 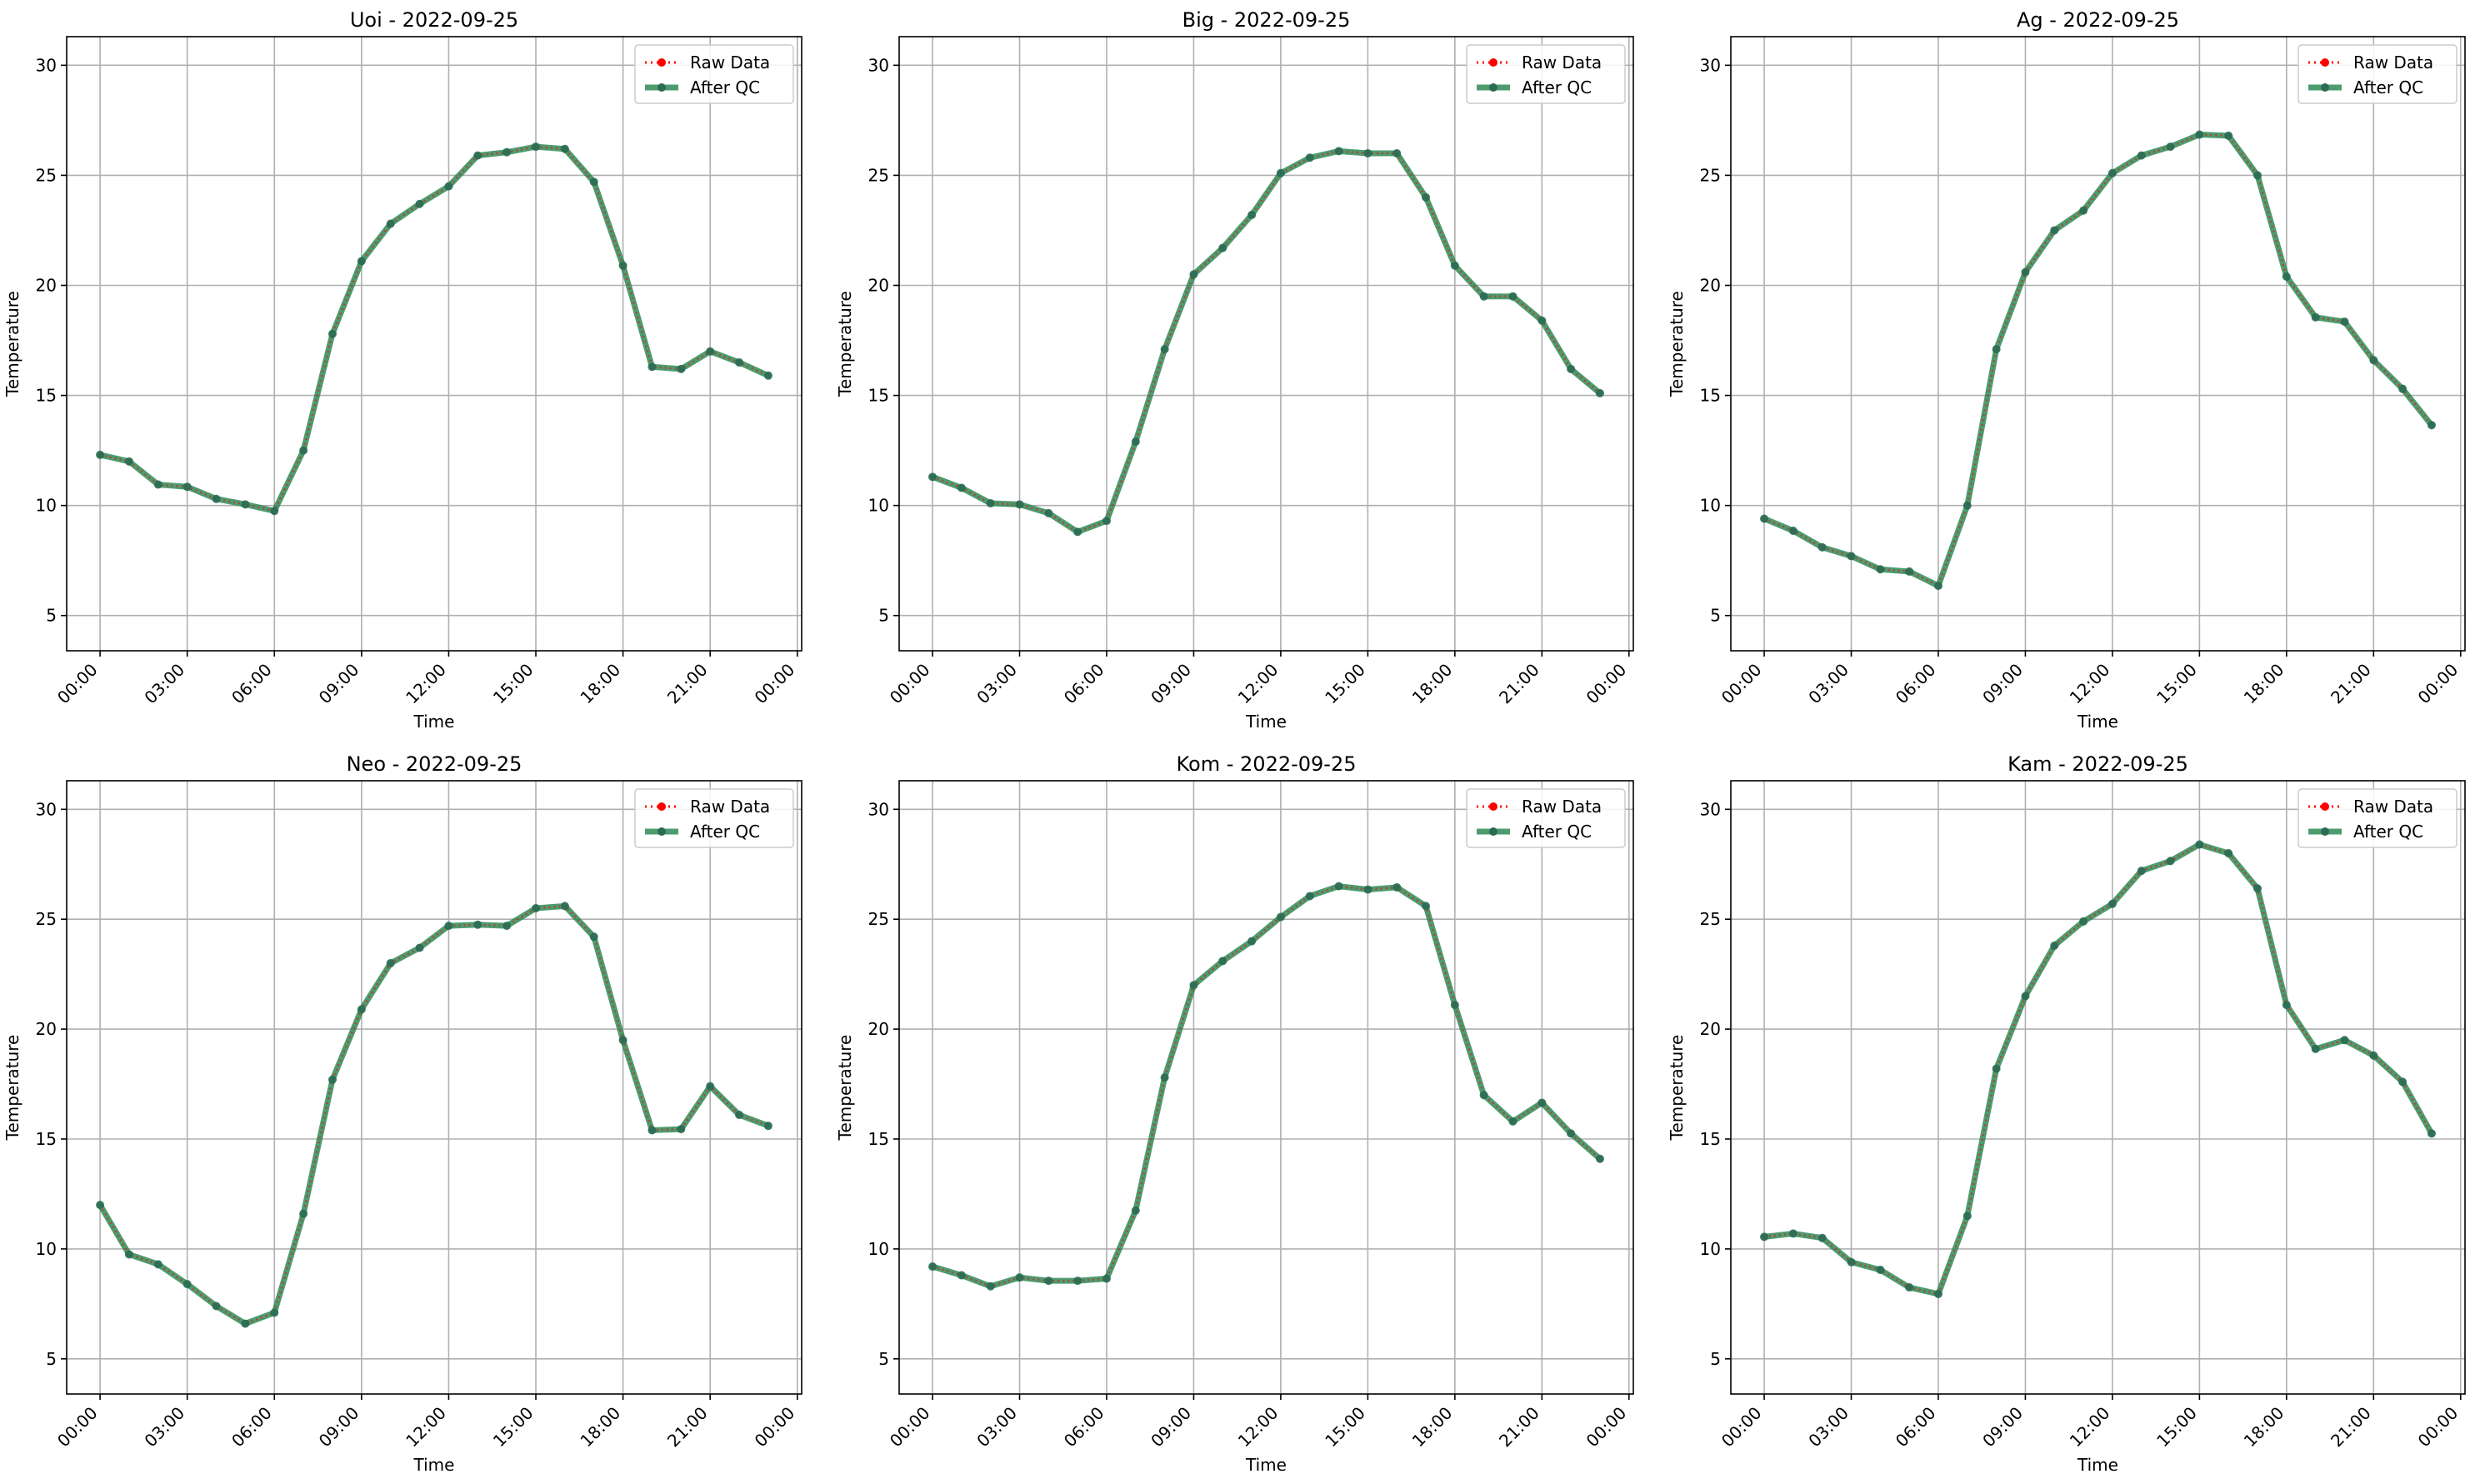 What do you see at coordinates (1557, 832) in the screenshot?
I see `legend-label-after-qc: After QC` at bounding box center [1557, 832].